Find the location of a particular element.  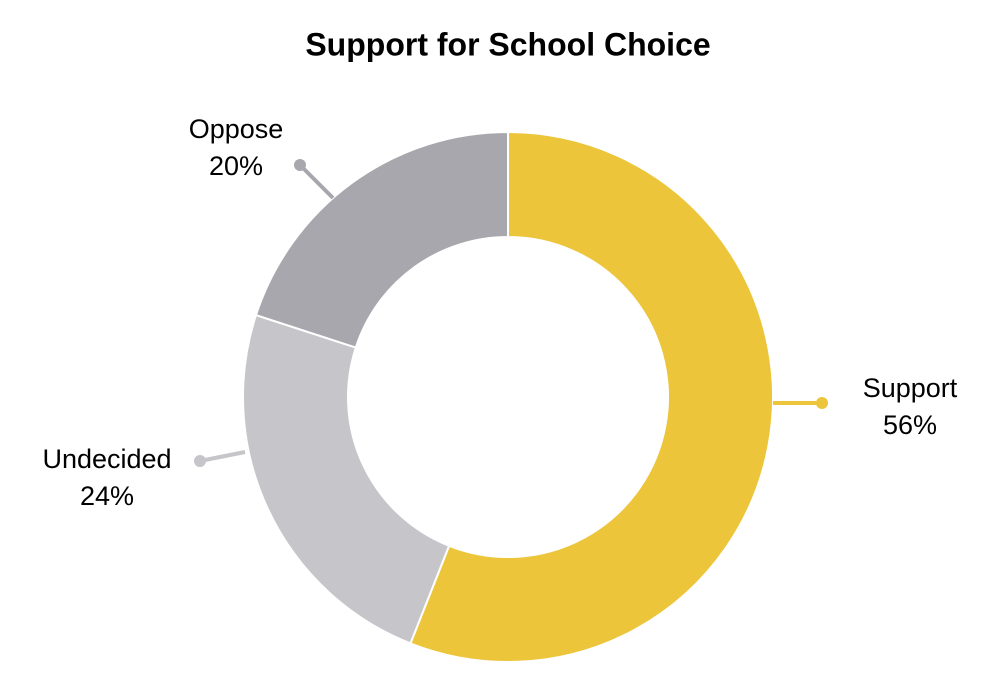

value-label: 24% is located at coordinates (107, 496).